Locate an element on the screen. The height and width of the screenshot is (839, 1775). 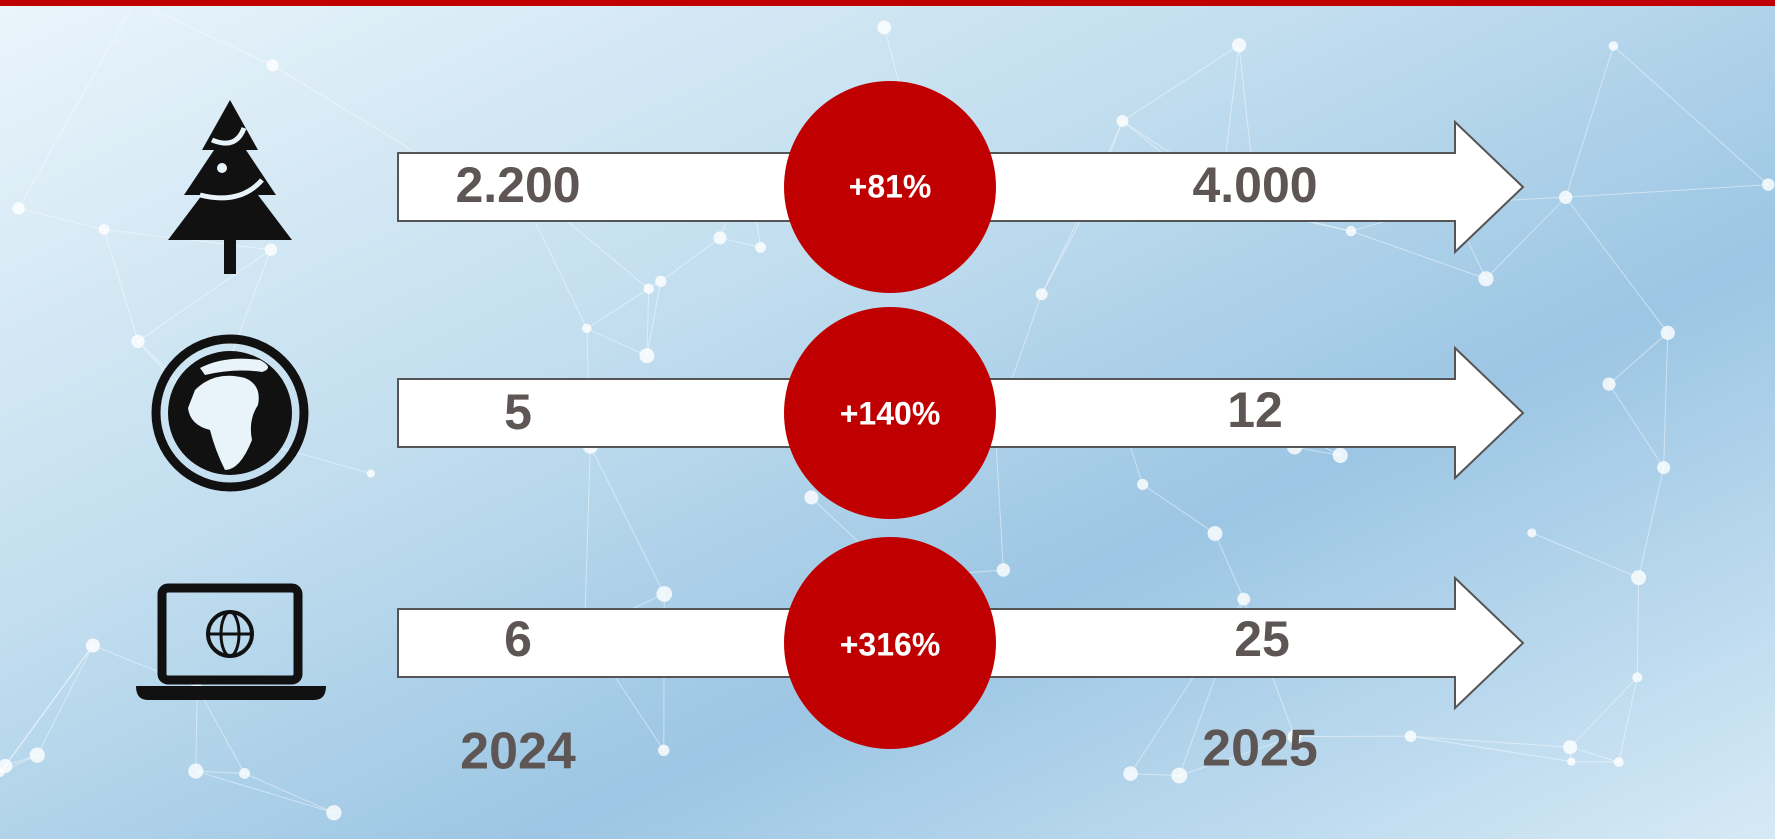
laptop-icon is located at coordinates (231, 641).